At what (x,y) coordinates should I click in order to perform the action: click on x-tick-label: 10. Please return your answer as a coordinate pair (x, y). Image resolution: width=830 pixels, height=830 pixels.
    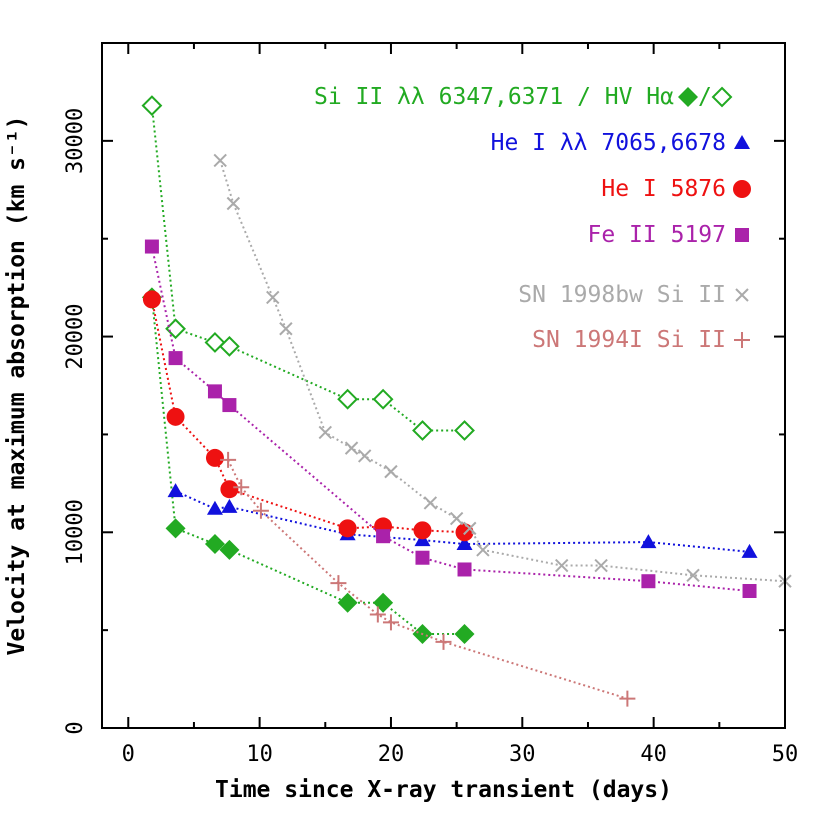
    Looking at the image, I should click on (259, 754).